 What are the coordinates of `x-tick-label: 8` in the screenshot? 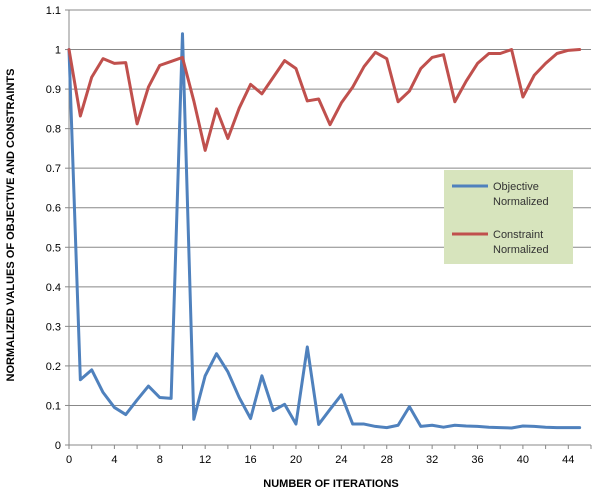 It's located at (160, 460).